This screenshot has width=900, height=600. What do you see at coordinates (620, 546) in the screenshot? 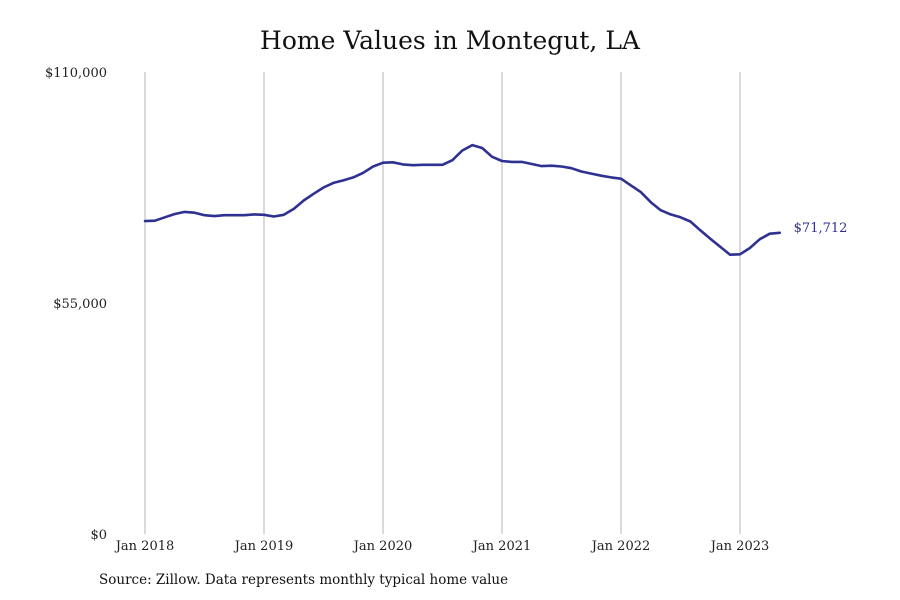
I see `x-tick-label: Jan 2022` at bounding box center [620, 546].